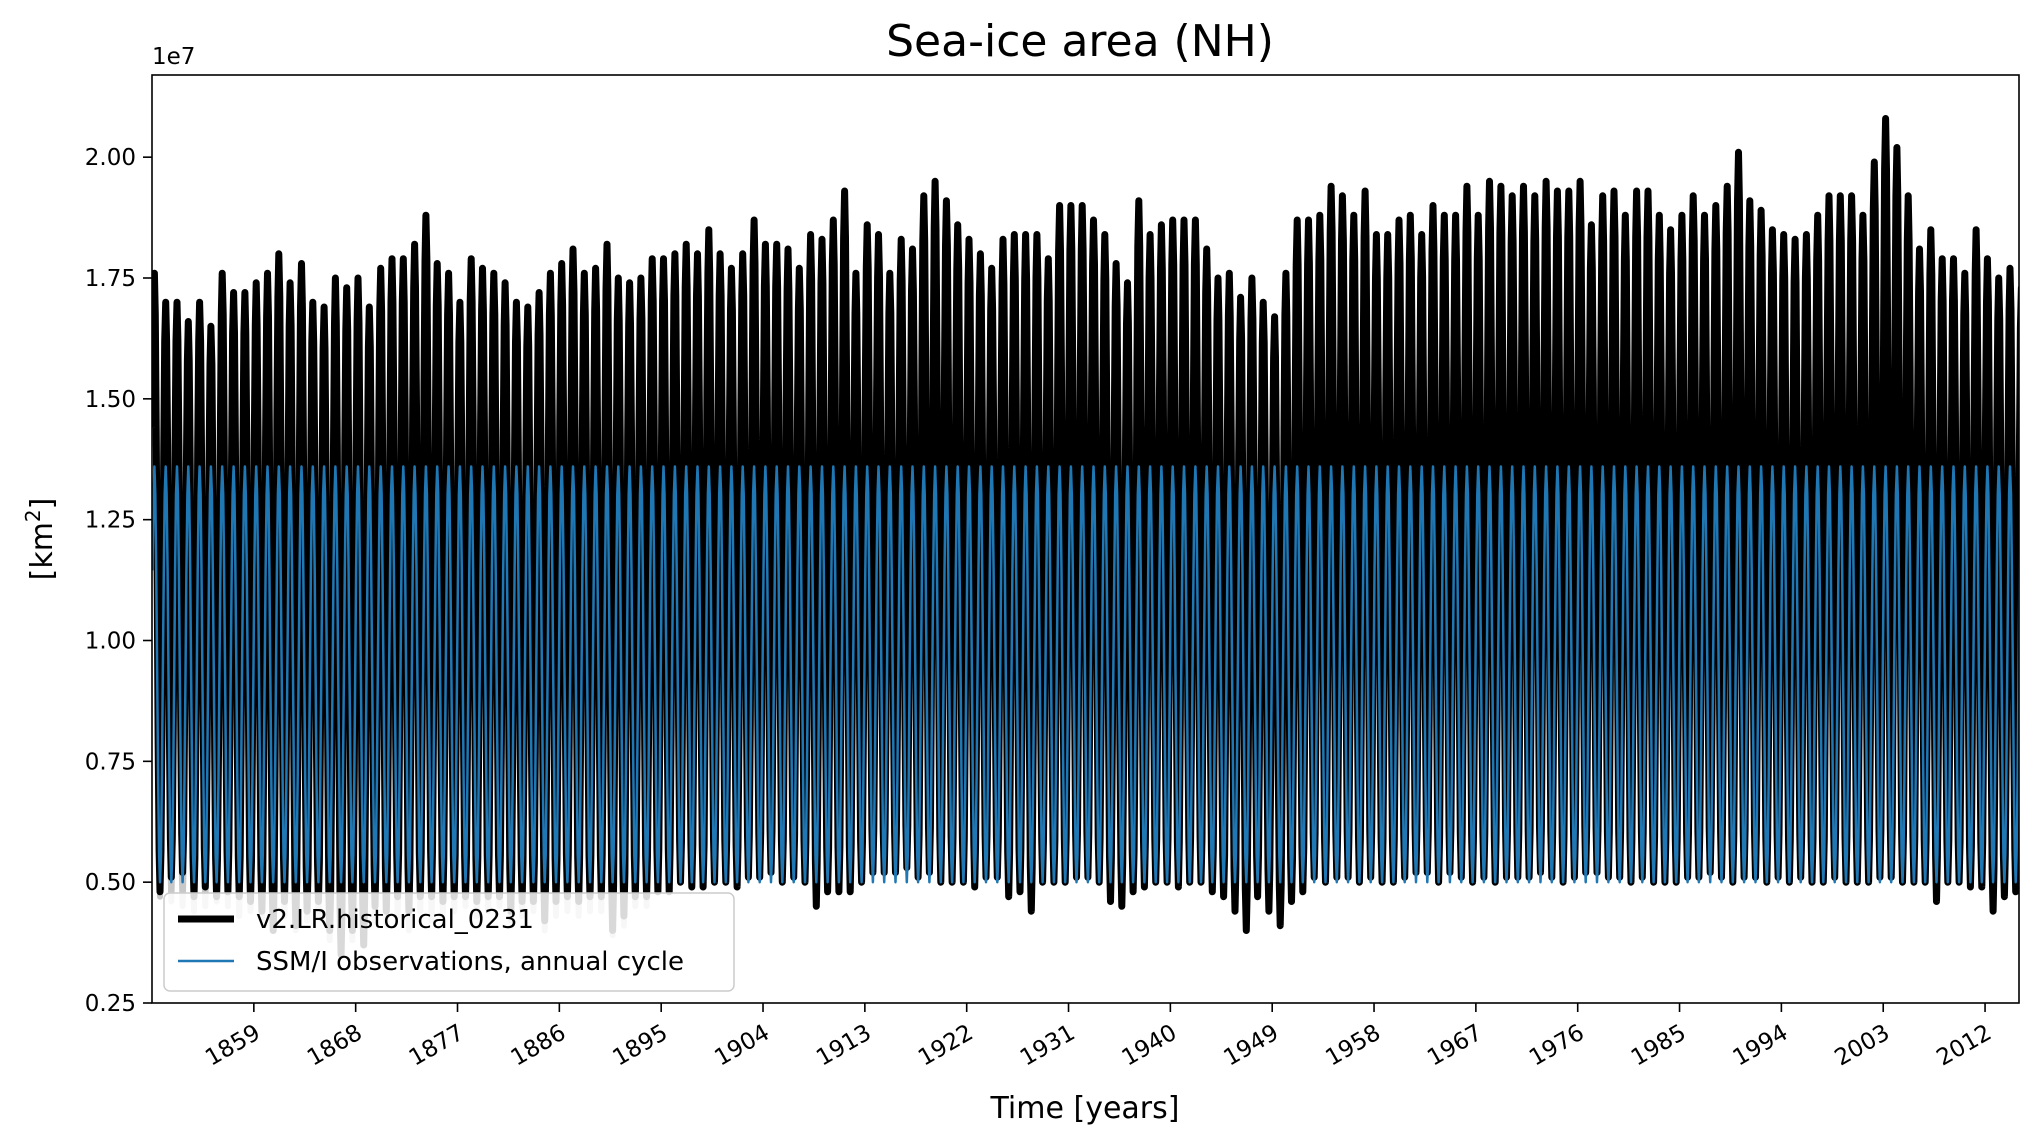 The height and width of the screenshot is (1141, 2035). Describe the element at coordinates (42, 504) in the screenshot. I see `y-axis-title-end: ]` at that location.